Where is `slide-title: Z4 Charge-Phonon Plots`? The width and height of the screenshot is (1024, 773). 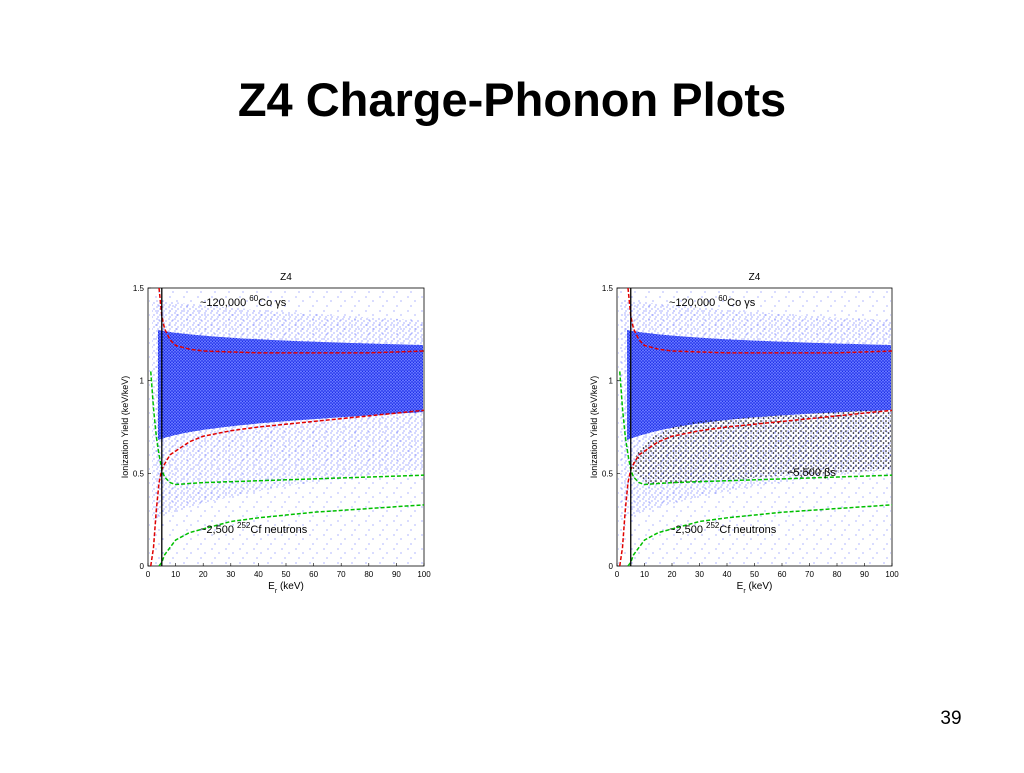 slide-title: Z4 Charge-Phonon Plots is located at coordinates (512, 99).